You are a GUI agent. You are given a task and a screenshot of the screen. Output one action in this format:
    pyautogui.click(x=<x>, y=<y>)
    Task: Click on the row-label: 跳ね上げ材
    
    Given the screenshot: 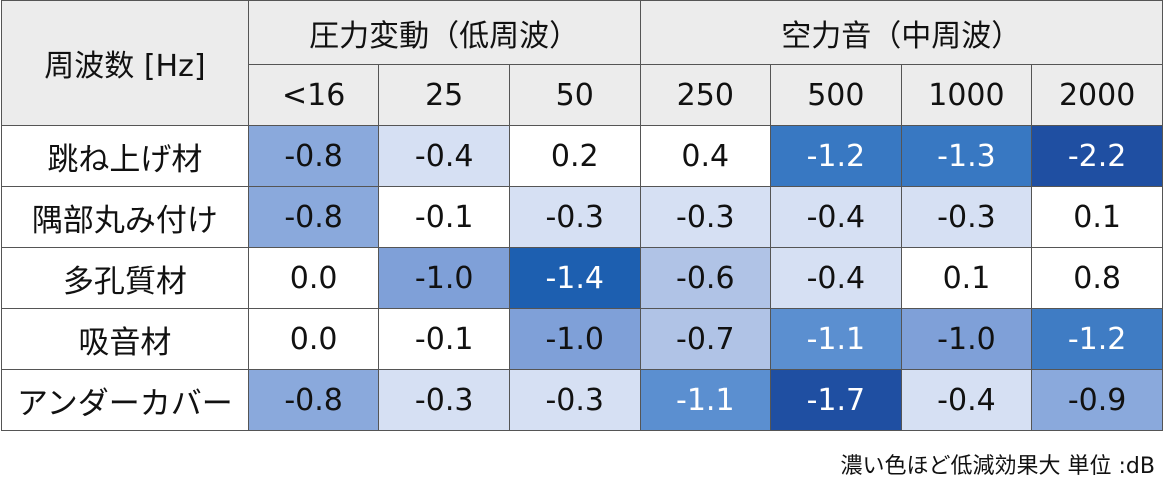 What is the action you would take?
    pyautogui.click(x=125, y=156)
    